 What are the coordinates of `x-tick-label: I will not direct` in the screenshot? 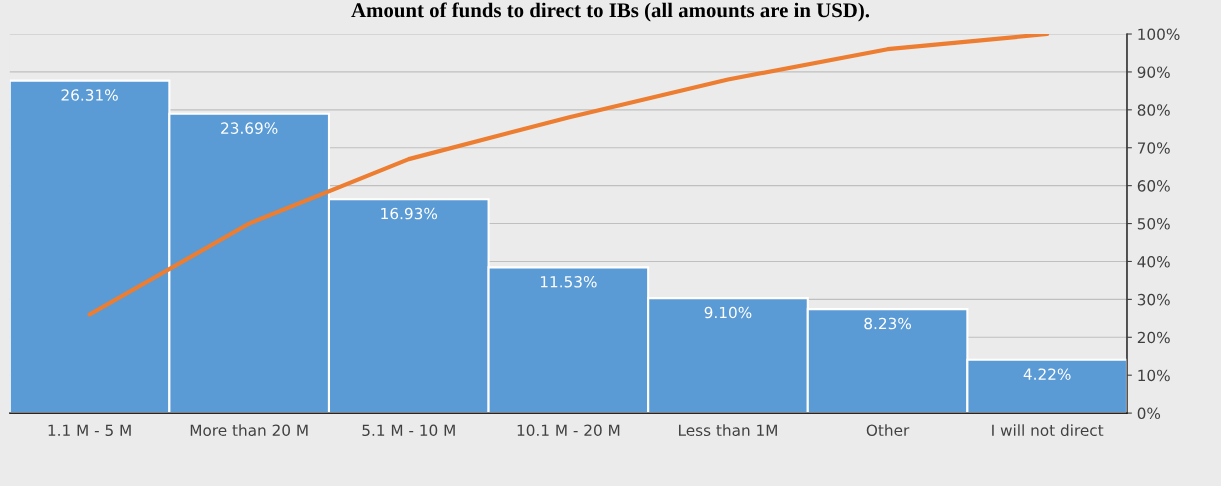 It's located at (1048, 430).